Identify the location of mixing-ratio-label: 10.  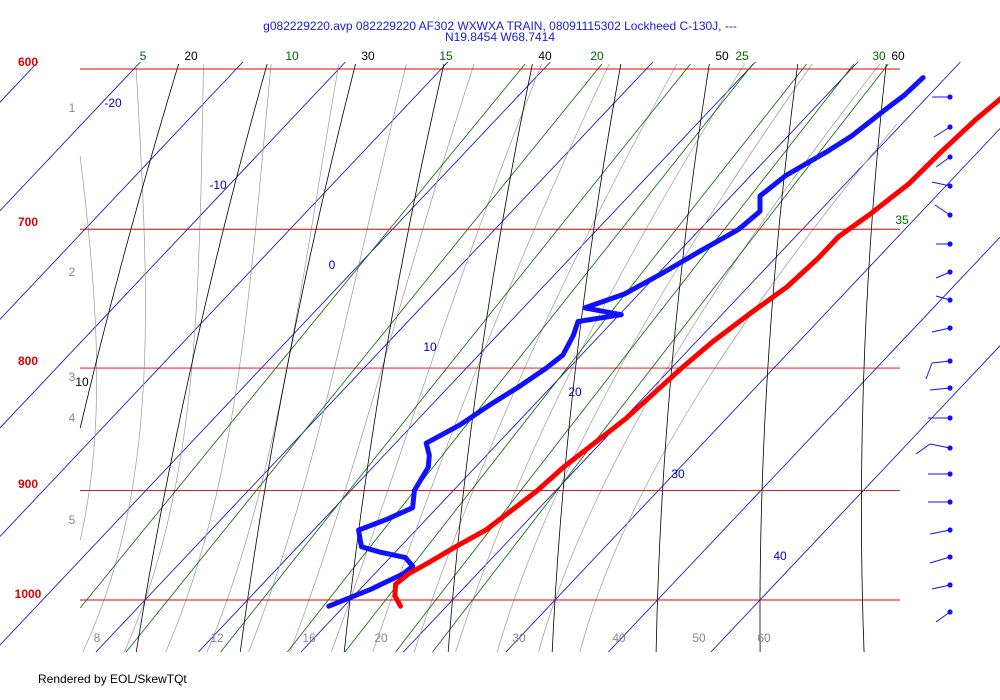
(292, 56).